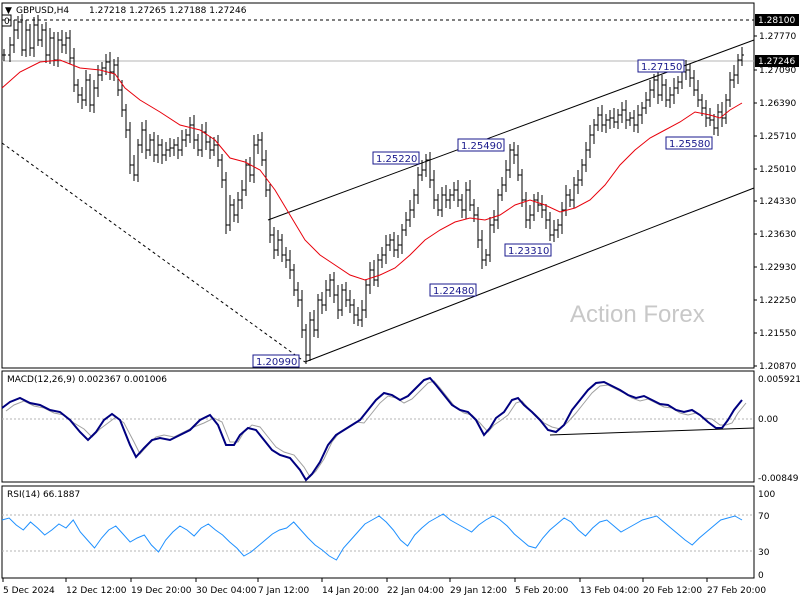 The height and width of the screenshot is (600, 800). What do you see at coordinates (652, 431) in the screenshot?
I see `macd-trend-line` at bounding box center [652, 431].